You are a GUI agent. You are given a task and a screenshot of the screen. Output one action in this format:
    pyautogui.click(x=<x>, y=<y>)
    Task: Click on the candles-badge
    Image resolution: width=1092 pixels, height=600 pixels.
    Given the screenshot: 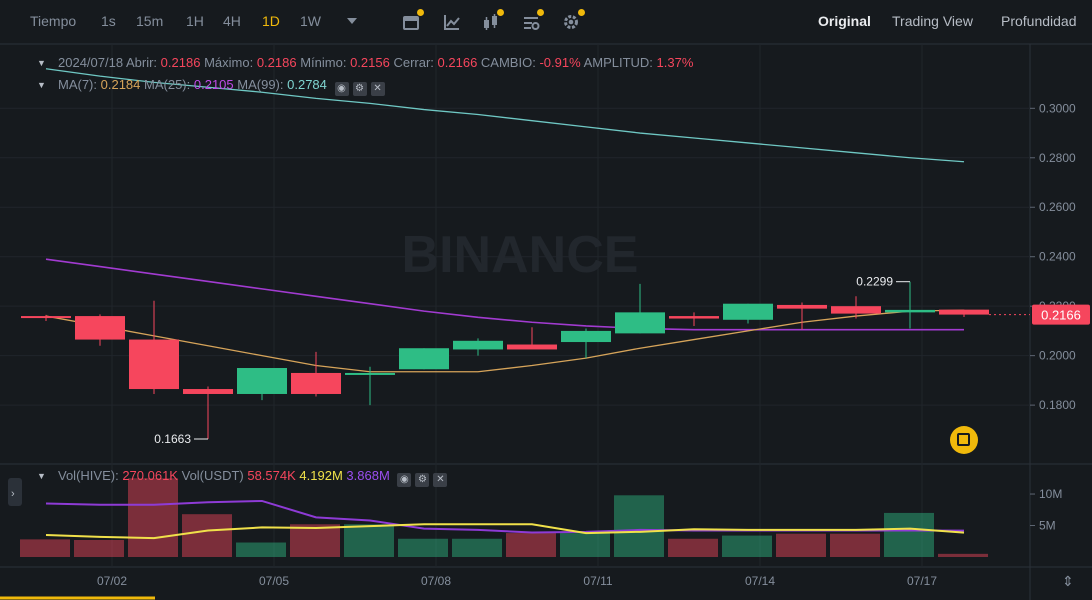 What is the action you would take?
    pyautogui.click(x=500, y=12)
    